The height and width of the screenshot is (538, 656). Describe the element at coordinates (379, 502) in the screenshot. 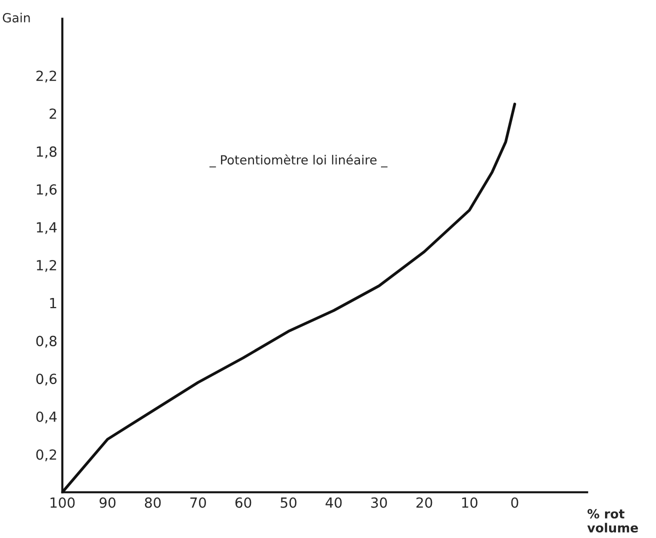

I see `x-tick-label: 30` at that location.